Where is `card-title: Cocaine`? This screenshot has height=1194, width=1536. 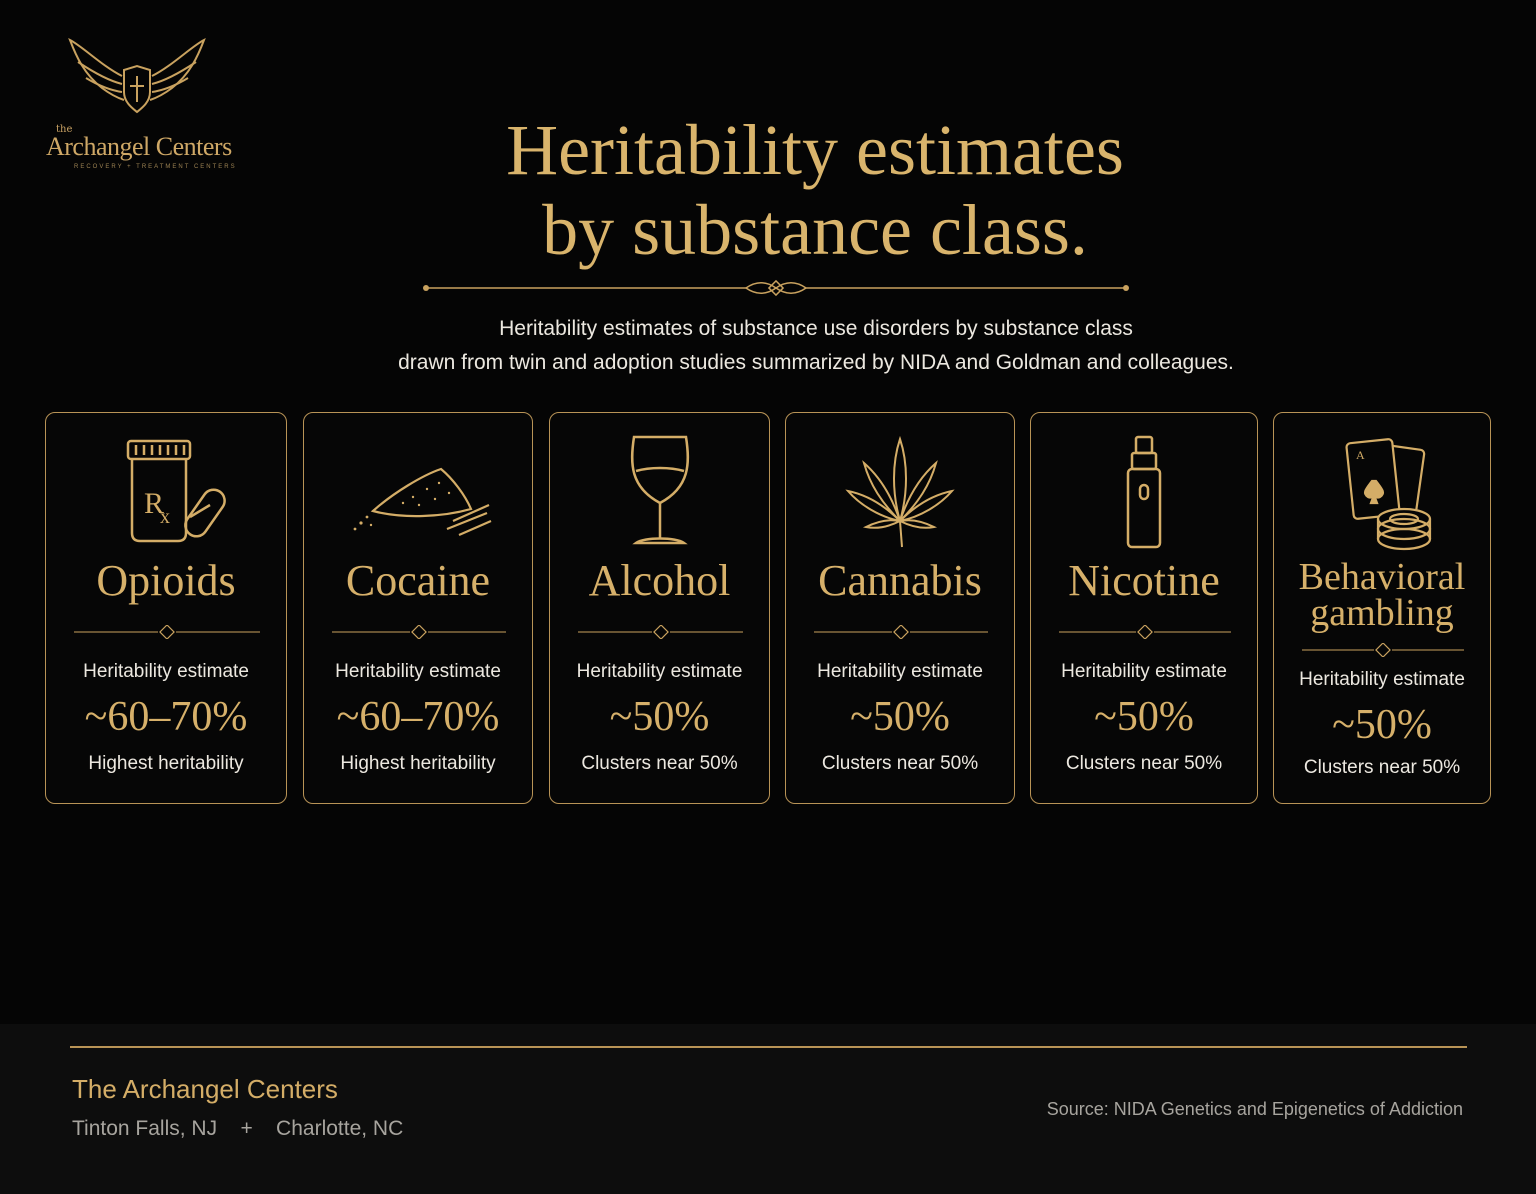
card-title: Cocaine is located at coordinates (418, 580).